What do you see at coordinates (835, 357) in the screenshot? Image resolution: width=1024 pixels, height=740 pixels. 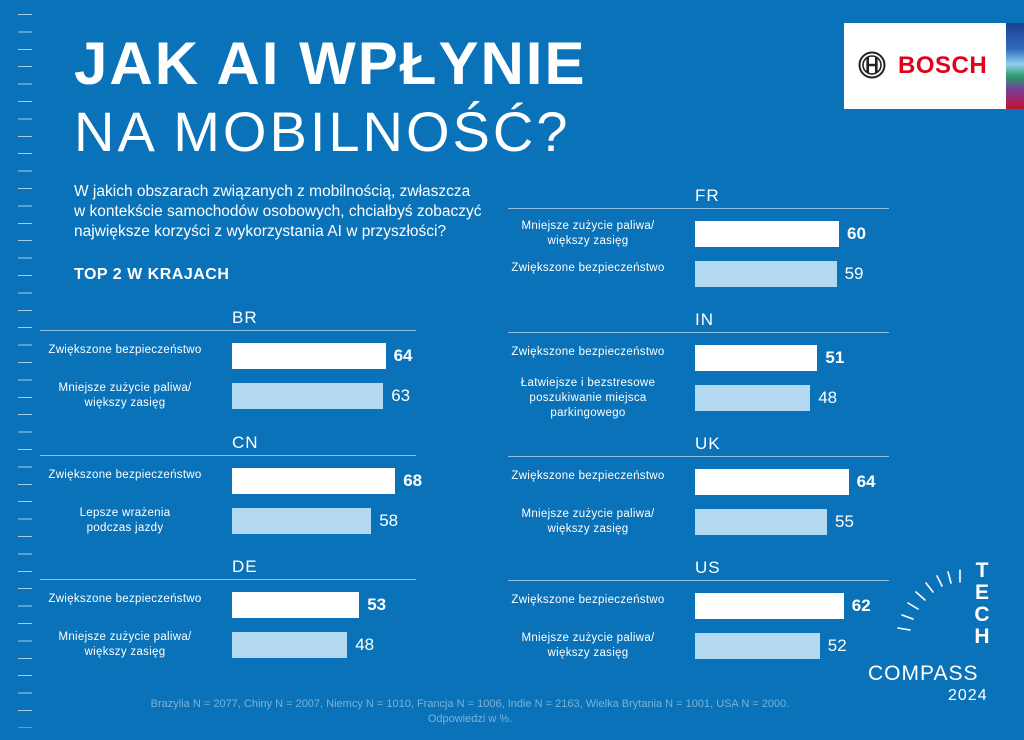 I see `bar-value-label: 51` at bounding box center [835, 357].